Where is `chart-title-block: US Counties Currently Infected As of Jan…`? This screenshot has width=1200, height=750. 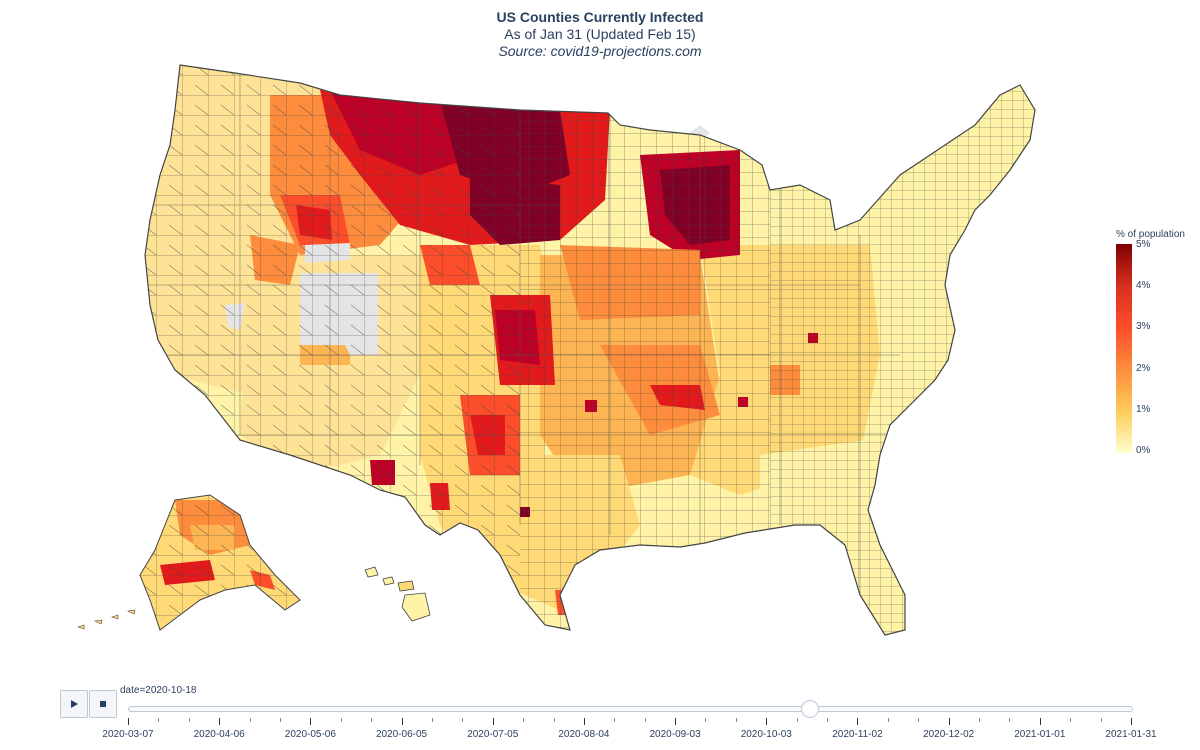 chart-title-block: US Counties Currently Infected As of Jan… is located at coordinates (600, 34).